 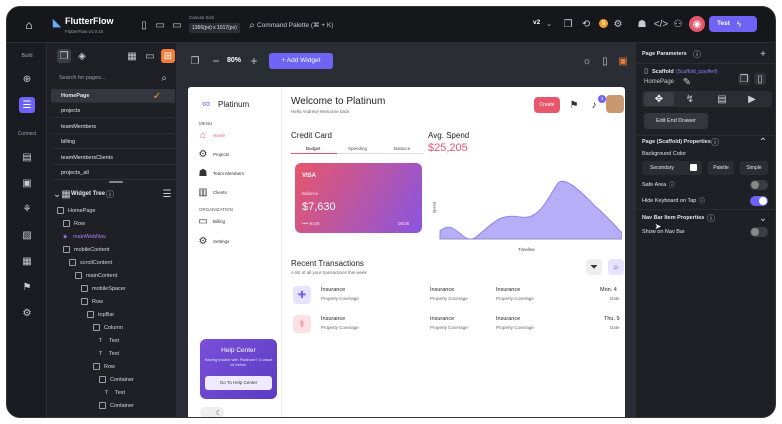 I want to click on page-item: projects, so click(x=113, y=111).